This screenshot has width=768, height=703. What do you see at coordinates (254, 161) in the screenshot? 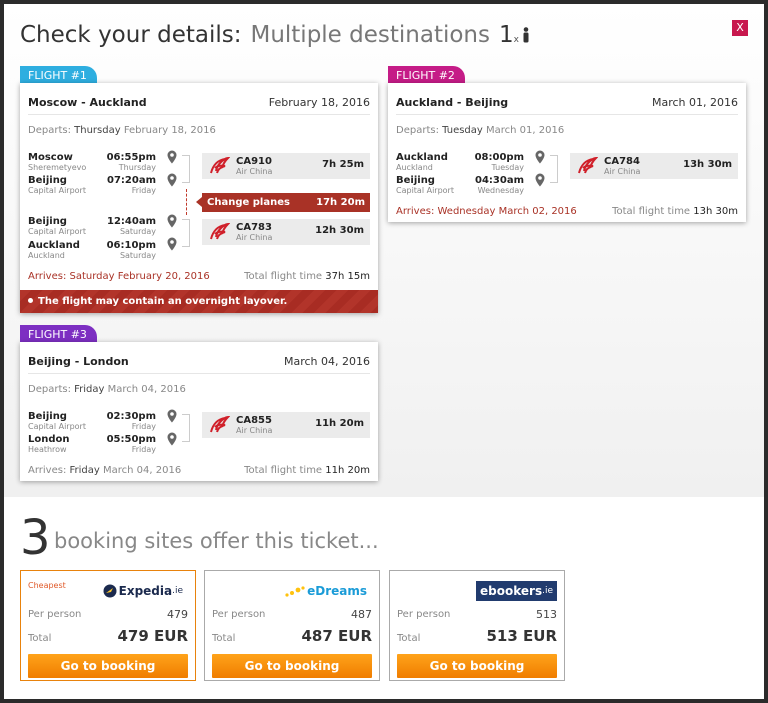
I see `flight-number: CA910` at bounding box center [254, 161].